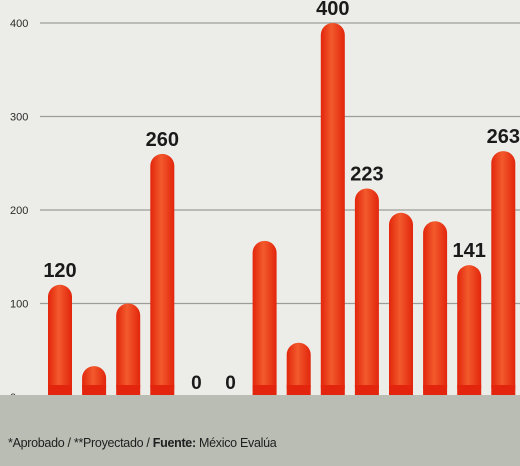  Describe the element at coordinates (366, 174) in the screenshot. I see `data-label: 223` at that location.